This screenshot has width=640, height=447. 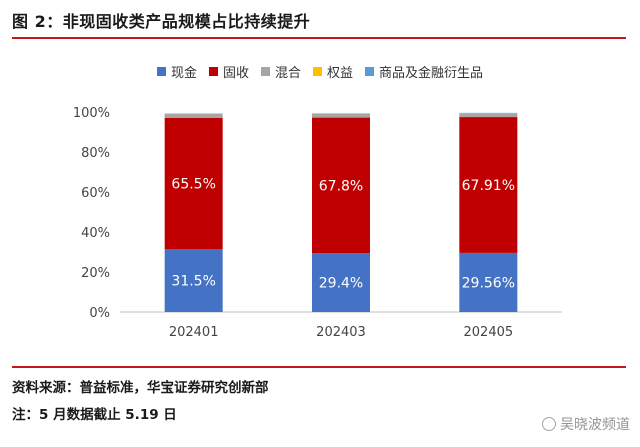 I want to click on legend-label: 权益, so click(x=340, y=73).